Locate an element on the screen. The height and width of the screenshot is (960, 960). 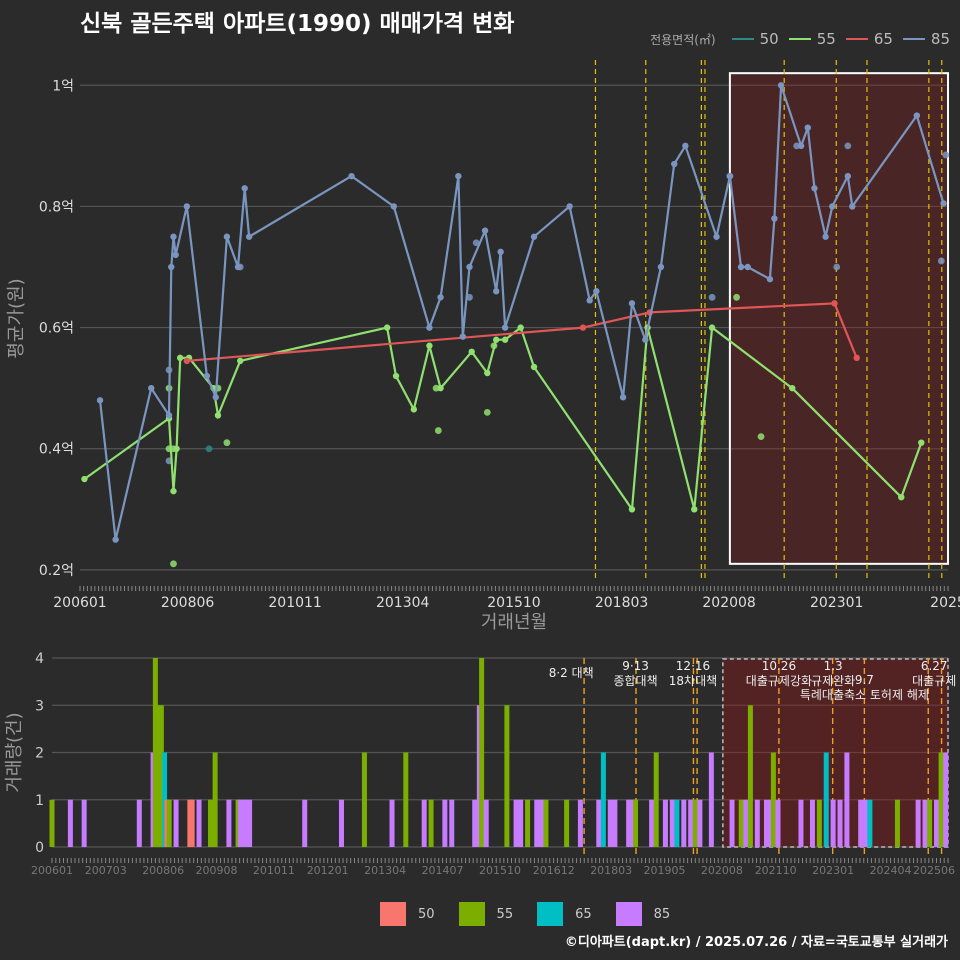
x-axis-label: 거래년월 is located at coordinates (514, 622).